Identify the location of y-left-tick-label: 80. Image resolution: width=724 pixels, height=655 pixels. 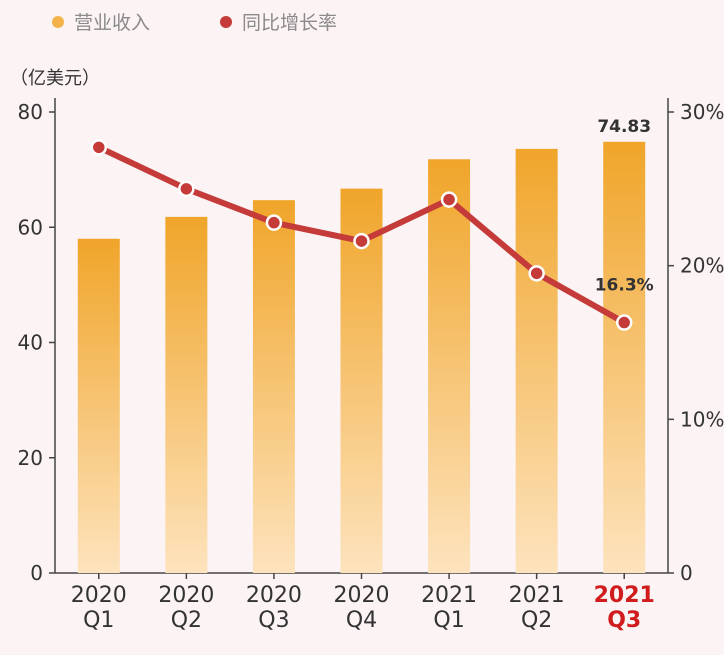
(30, 112).